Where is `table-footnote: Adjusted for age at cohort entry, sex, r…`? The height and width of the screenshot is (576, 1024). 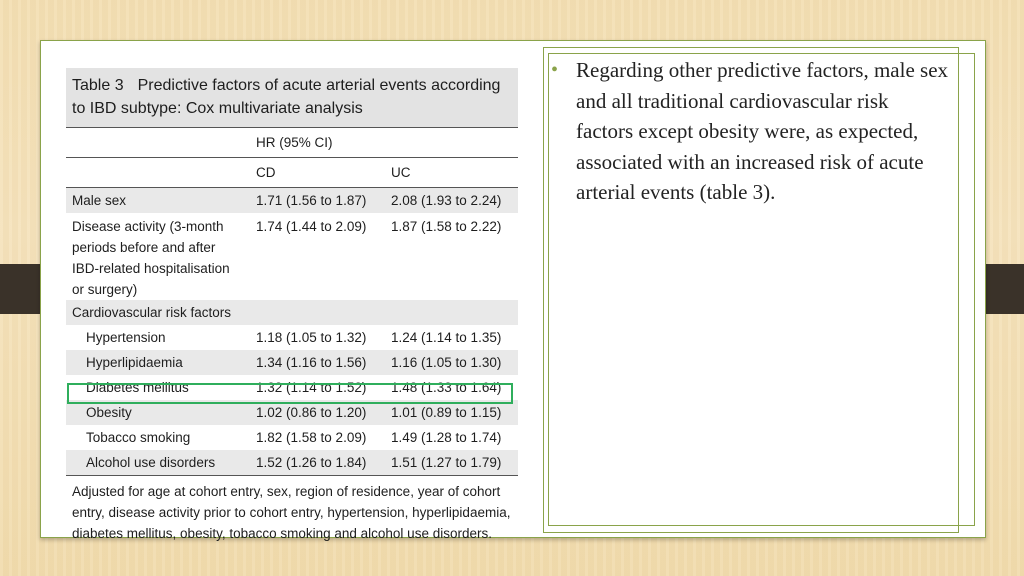
table-footnote: Adjusted for age at cohort entry, sex, r… is located at coordinates (291, 512).